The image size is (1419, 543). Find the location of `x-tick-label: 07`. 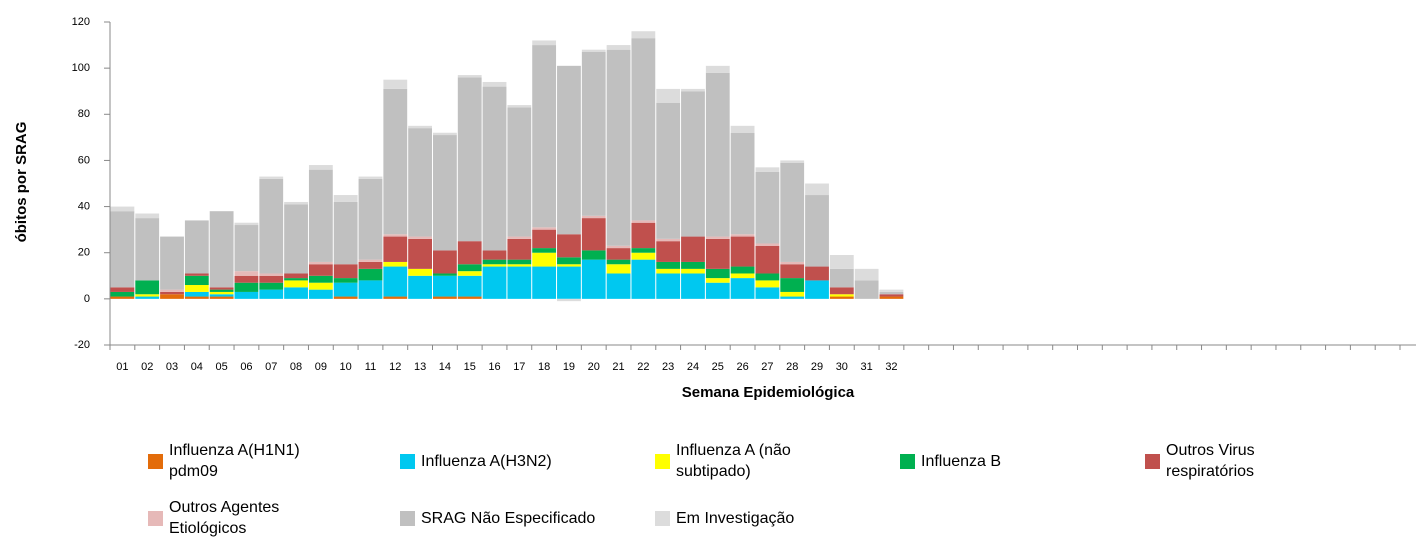

x-tick-label: 07 is located at coordinates (271, 367).